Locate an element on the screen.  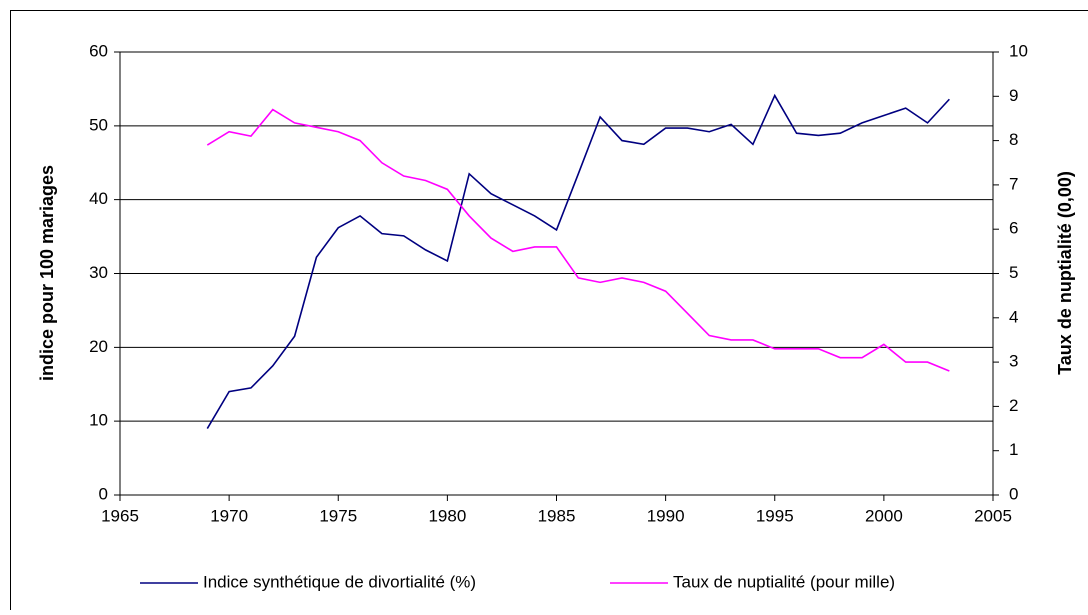
x-tick-label: 1975 is located at coordinates (338, 515).